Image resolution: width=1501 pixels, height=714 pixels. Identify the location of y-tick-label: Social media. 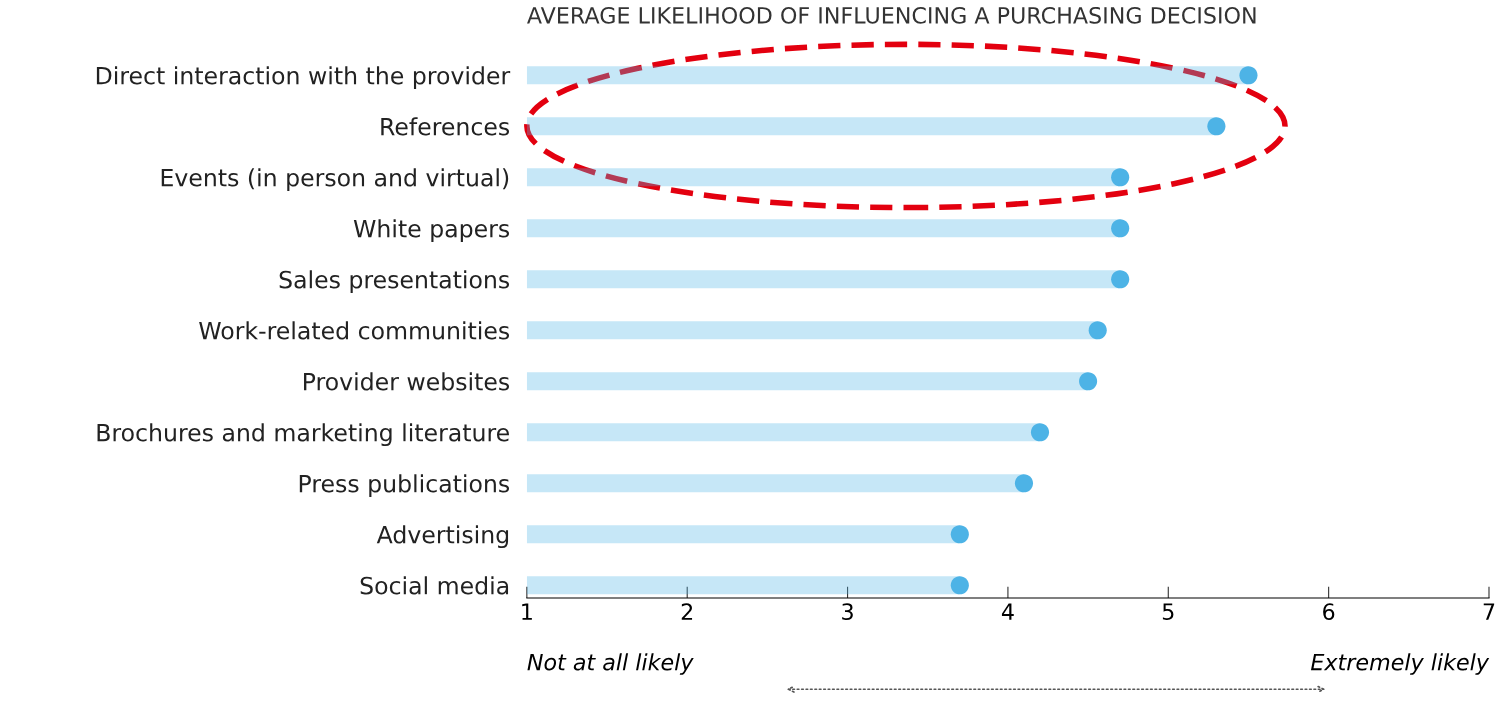
(434, 585).